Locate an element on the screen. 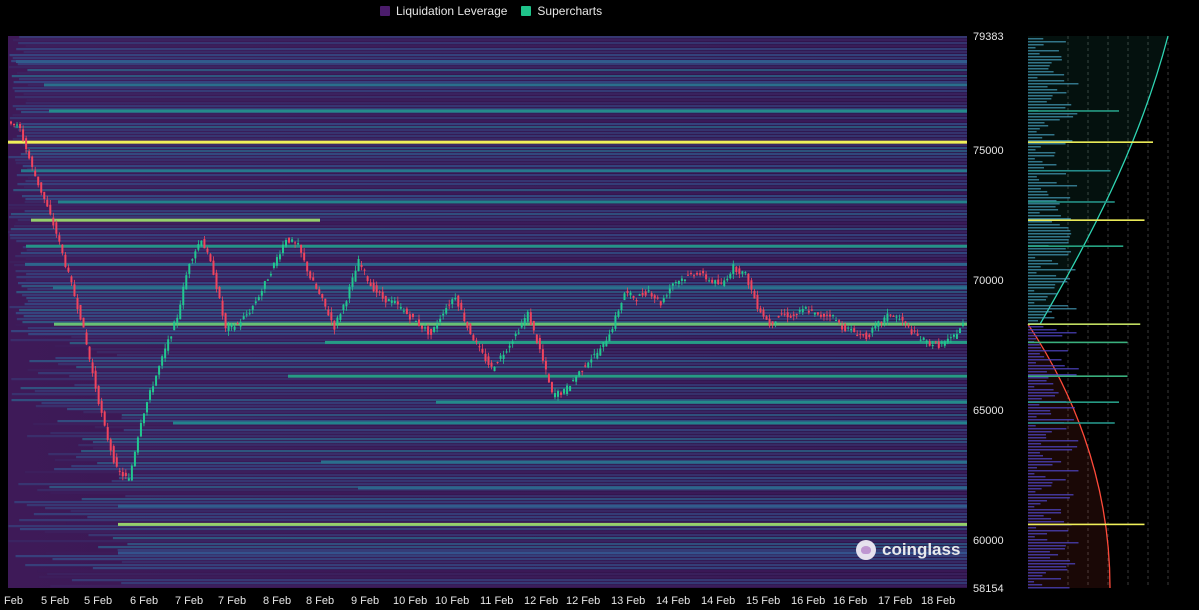  legend-item-liquidation-leverage: Liquidation Leverage is located at coordinates (443, 11).